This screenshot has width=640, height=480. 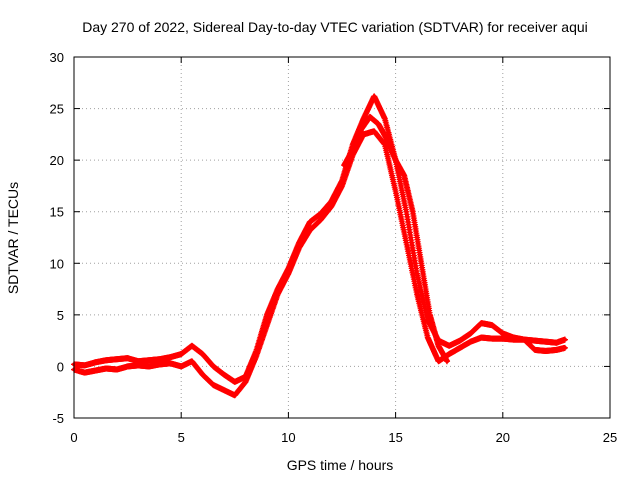 I want to click on x-tick-label: 5, so click(x=181, y=437).